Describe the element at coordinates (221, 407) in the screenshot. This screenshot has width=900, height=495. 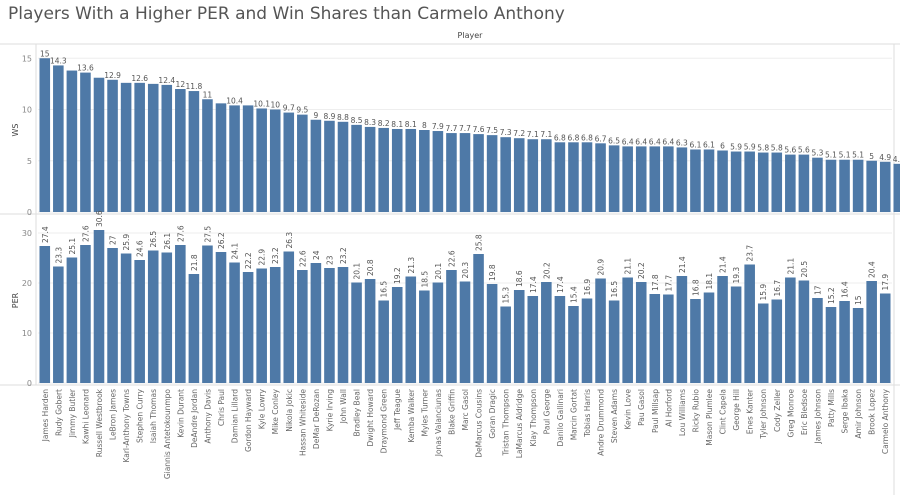
I see `player-name-label: Chris Paul` at that location.